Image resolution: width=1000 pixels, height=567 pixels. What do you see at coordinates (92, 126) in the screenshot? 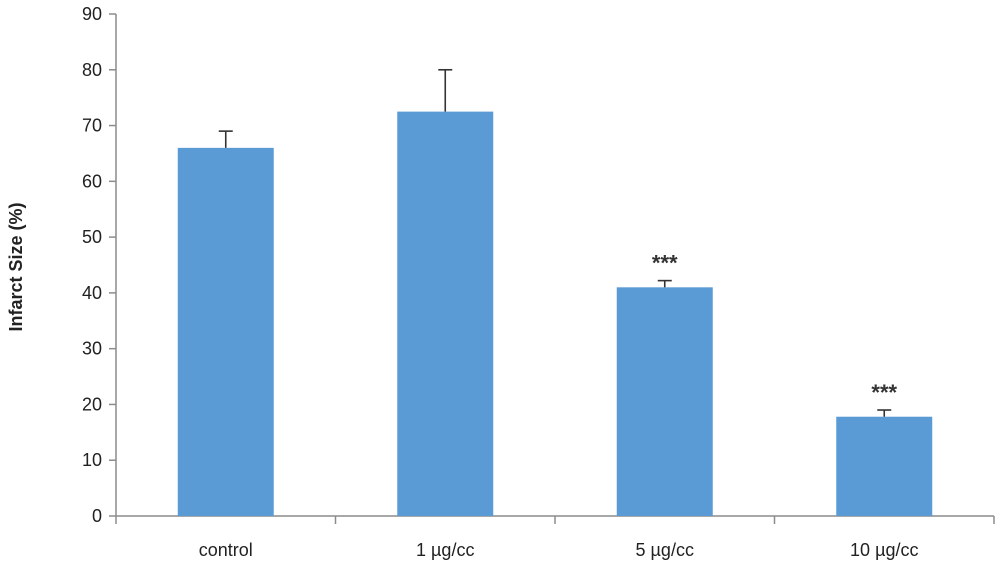
I see `y-tick-label: 70` at bounding box center [92, 126].